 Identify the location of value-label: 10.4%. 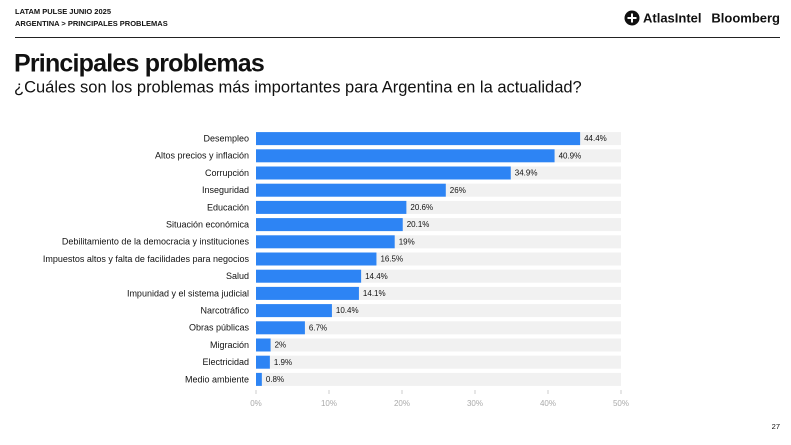
(347, 310).